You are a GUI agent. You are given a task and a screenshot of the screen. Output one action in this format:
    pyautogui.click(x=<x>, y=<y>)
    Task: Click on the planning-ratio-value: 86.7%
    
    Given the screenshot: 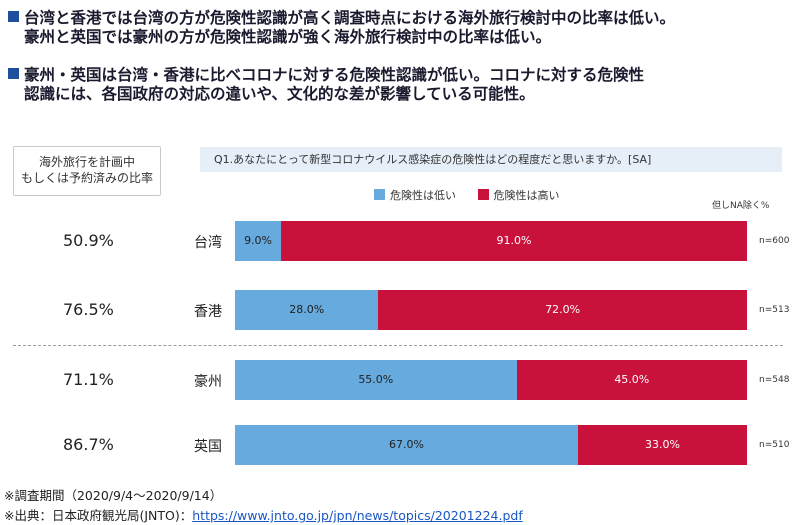 What is the action you would take?
    pyautogui.click(x=88, y=444)
    